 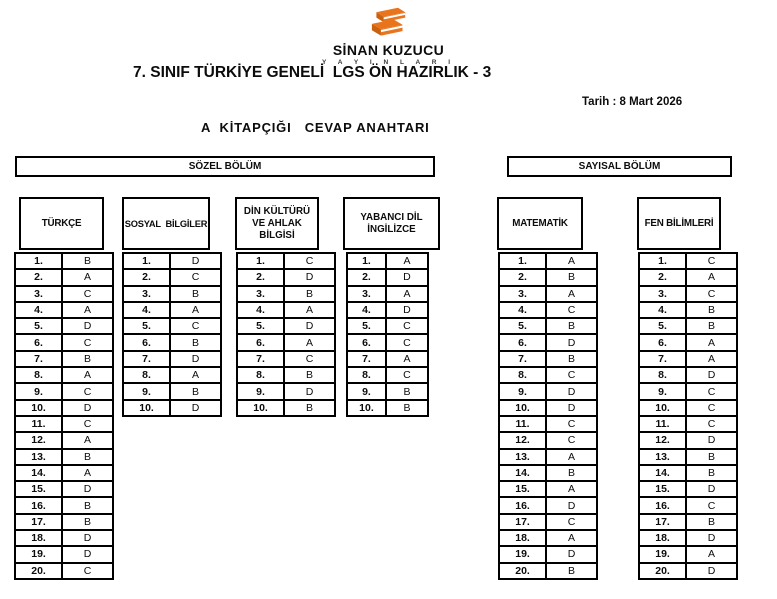 What do you see at coordinates (315, 127) in the screenshot?
I see `booklet-answer-key-title: A KİTAPÇIĞI CEVAP ANAHTARI` at bounding box center [315, 127].